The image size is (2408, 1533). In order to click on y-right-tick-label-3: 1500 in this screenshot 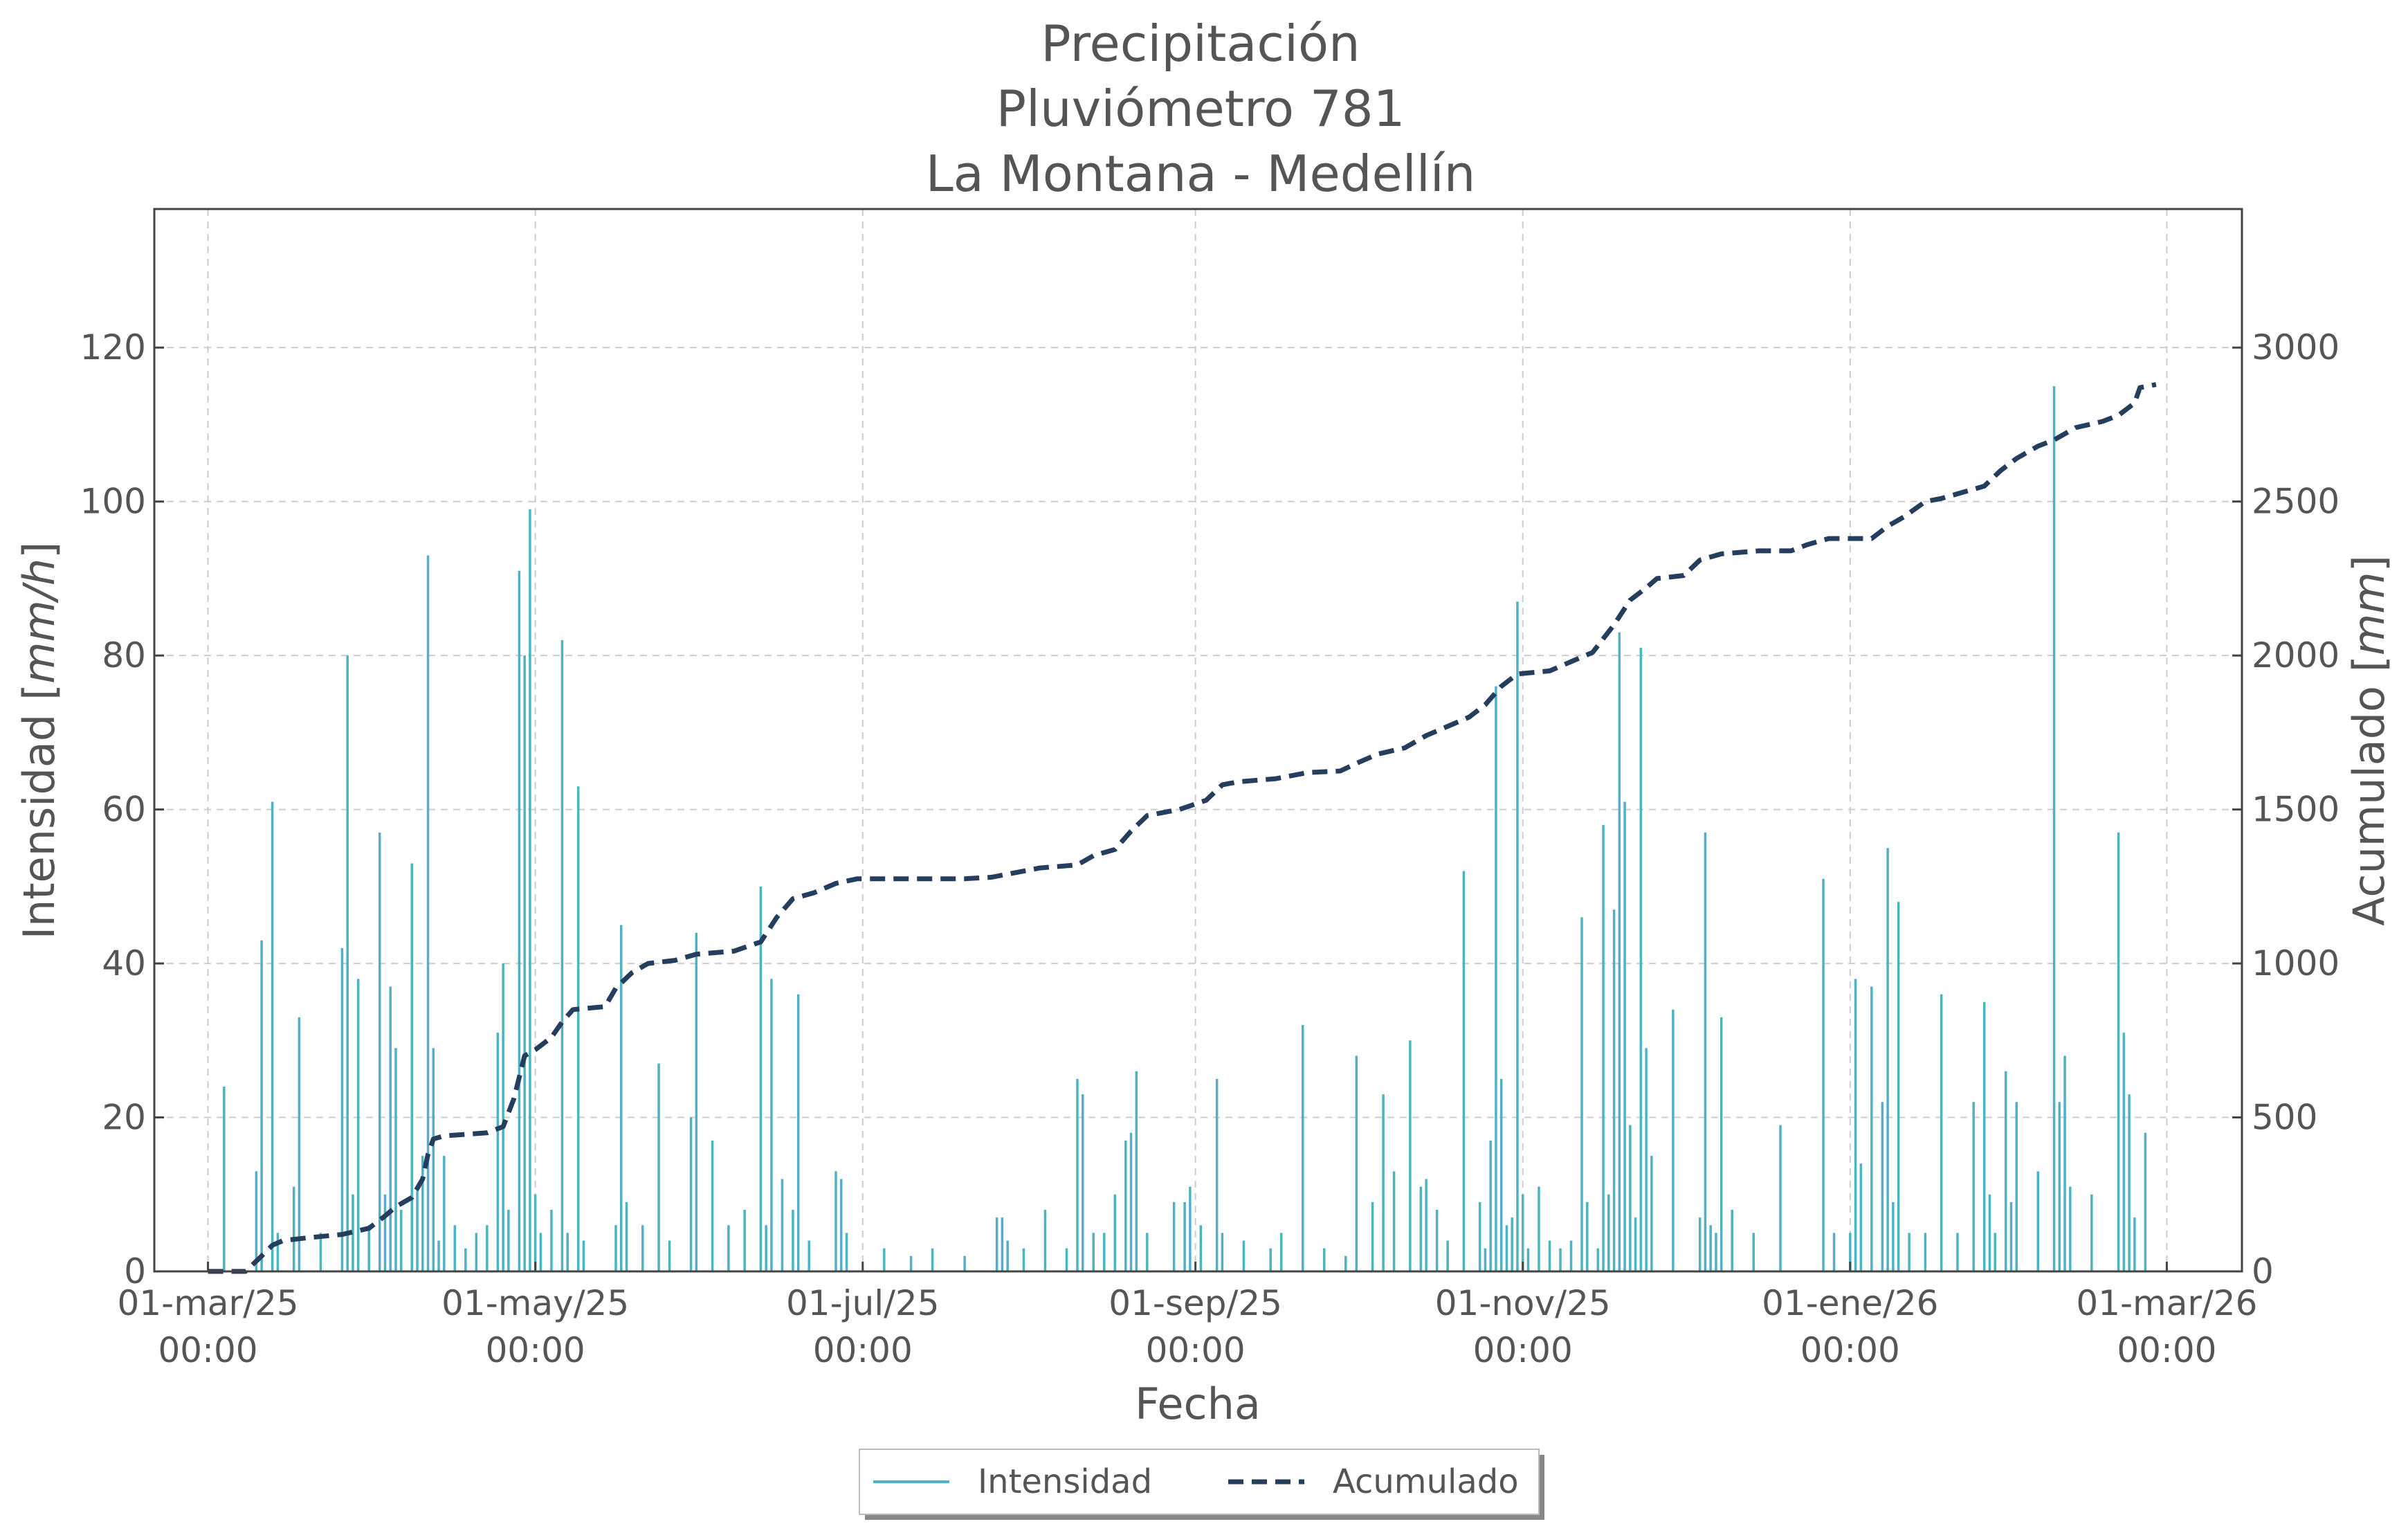, I will do `click(2295, 810)`.